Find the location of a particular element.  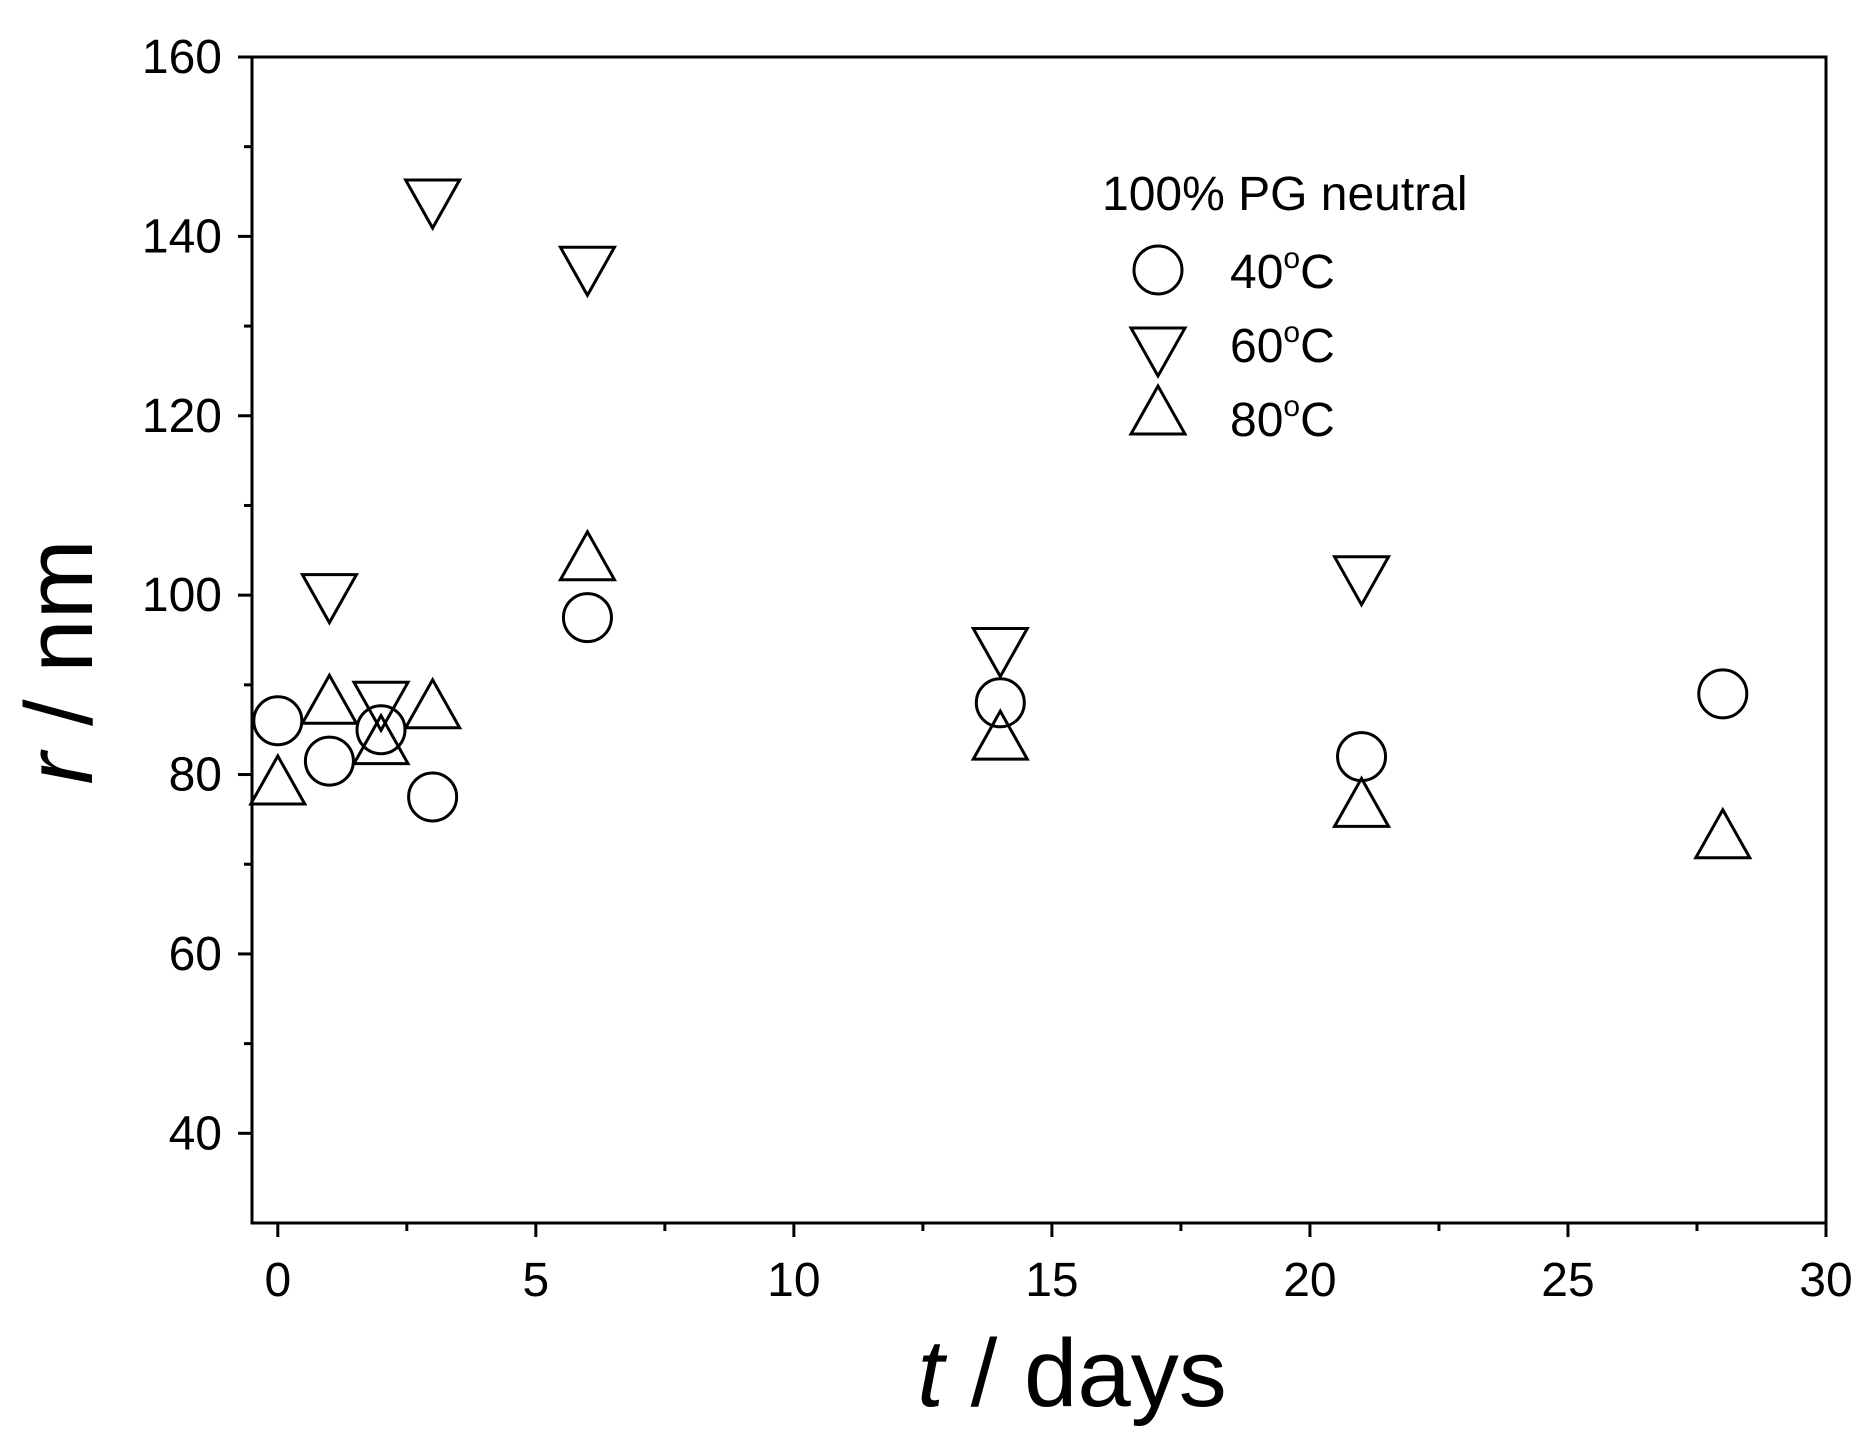

y-tick-label: 120 is located at coordinates (182, 416).